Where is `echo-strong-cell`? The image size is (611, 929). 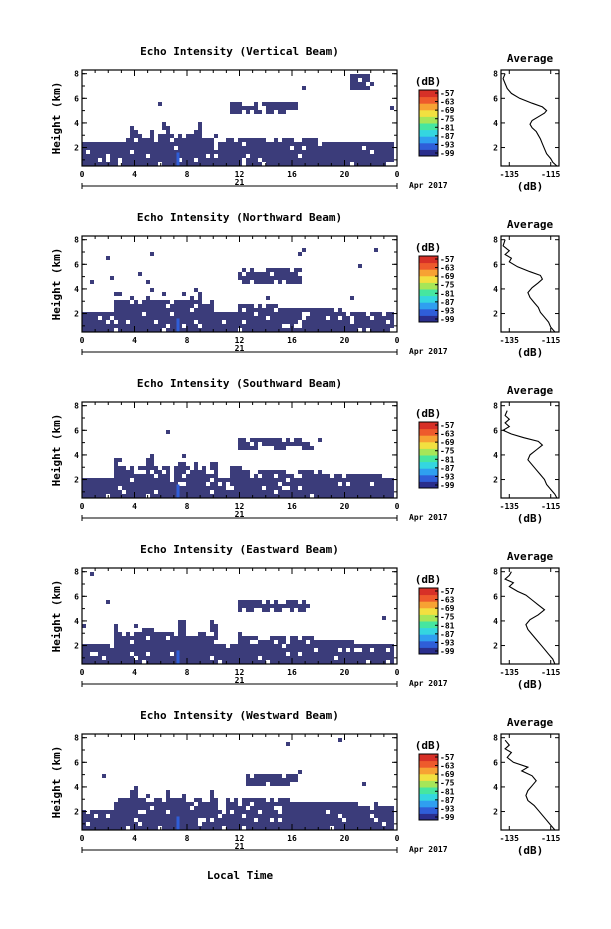 echo-strong-cell is located at coordinates (178, 325).